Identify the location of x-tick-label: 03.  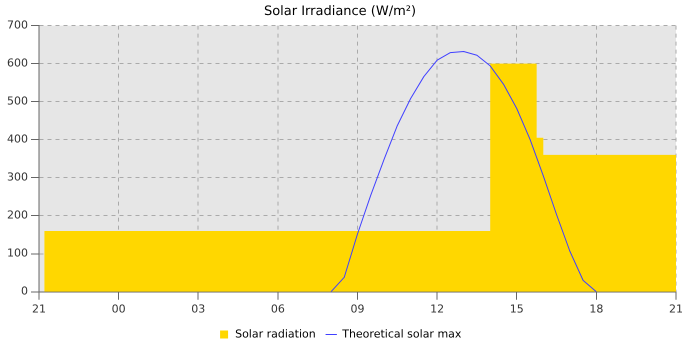
(198, 309).